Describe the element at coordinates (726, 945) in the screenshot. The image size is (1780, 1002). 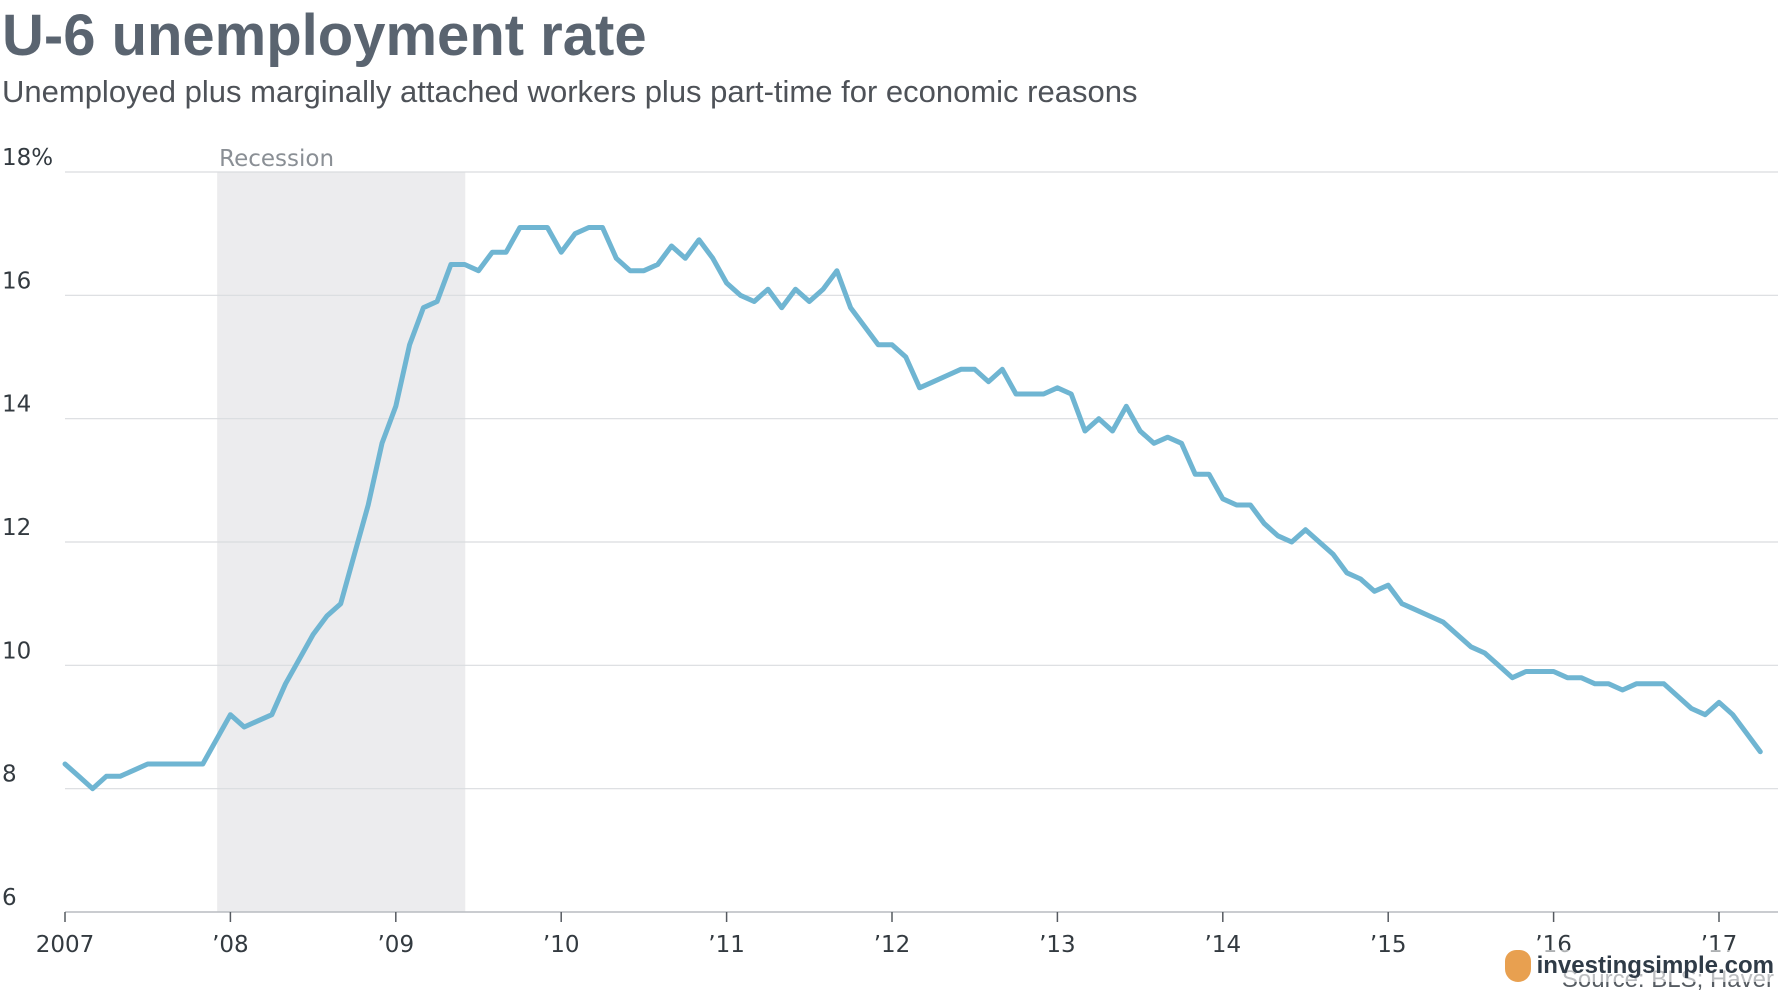
I see `x-tick-label: ’11` at that location.